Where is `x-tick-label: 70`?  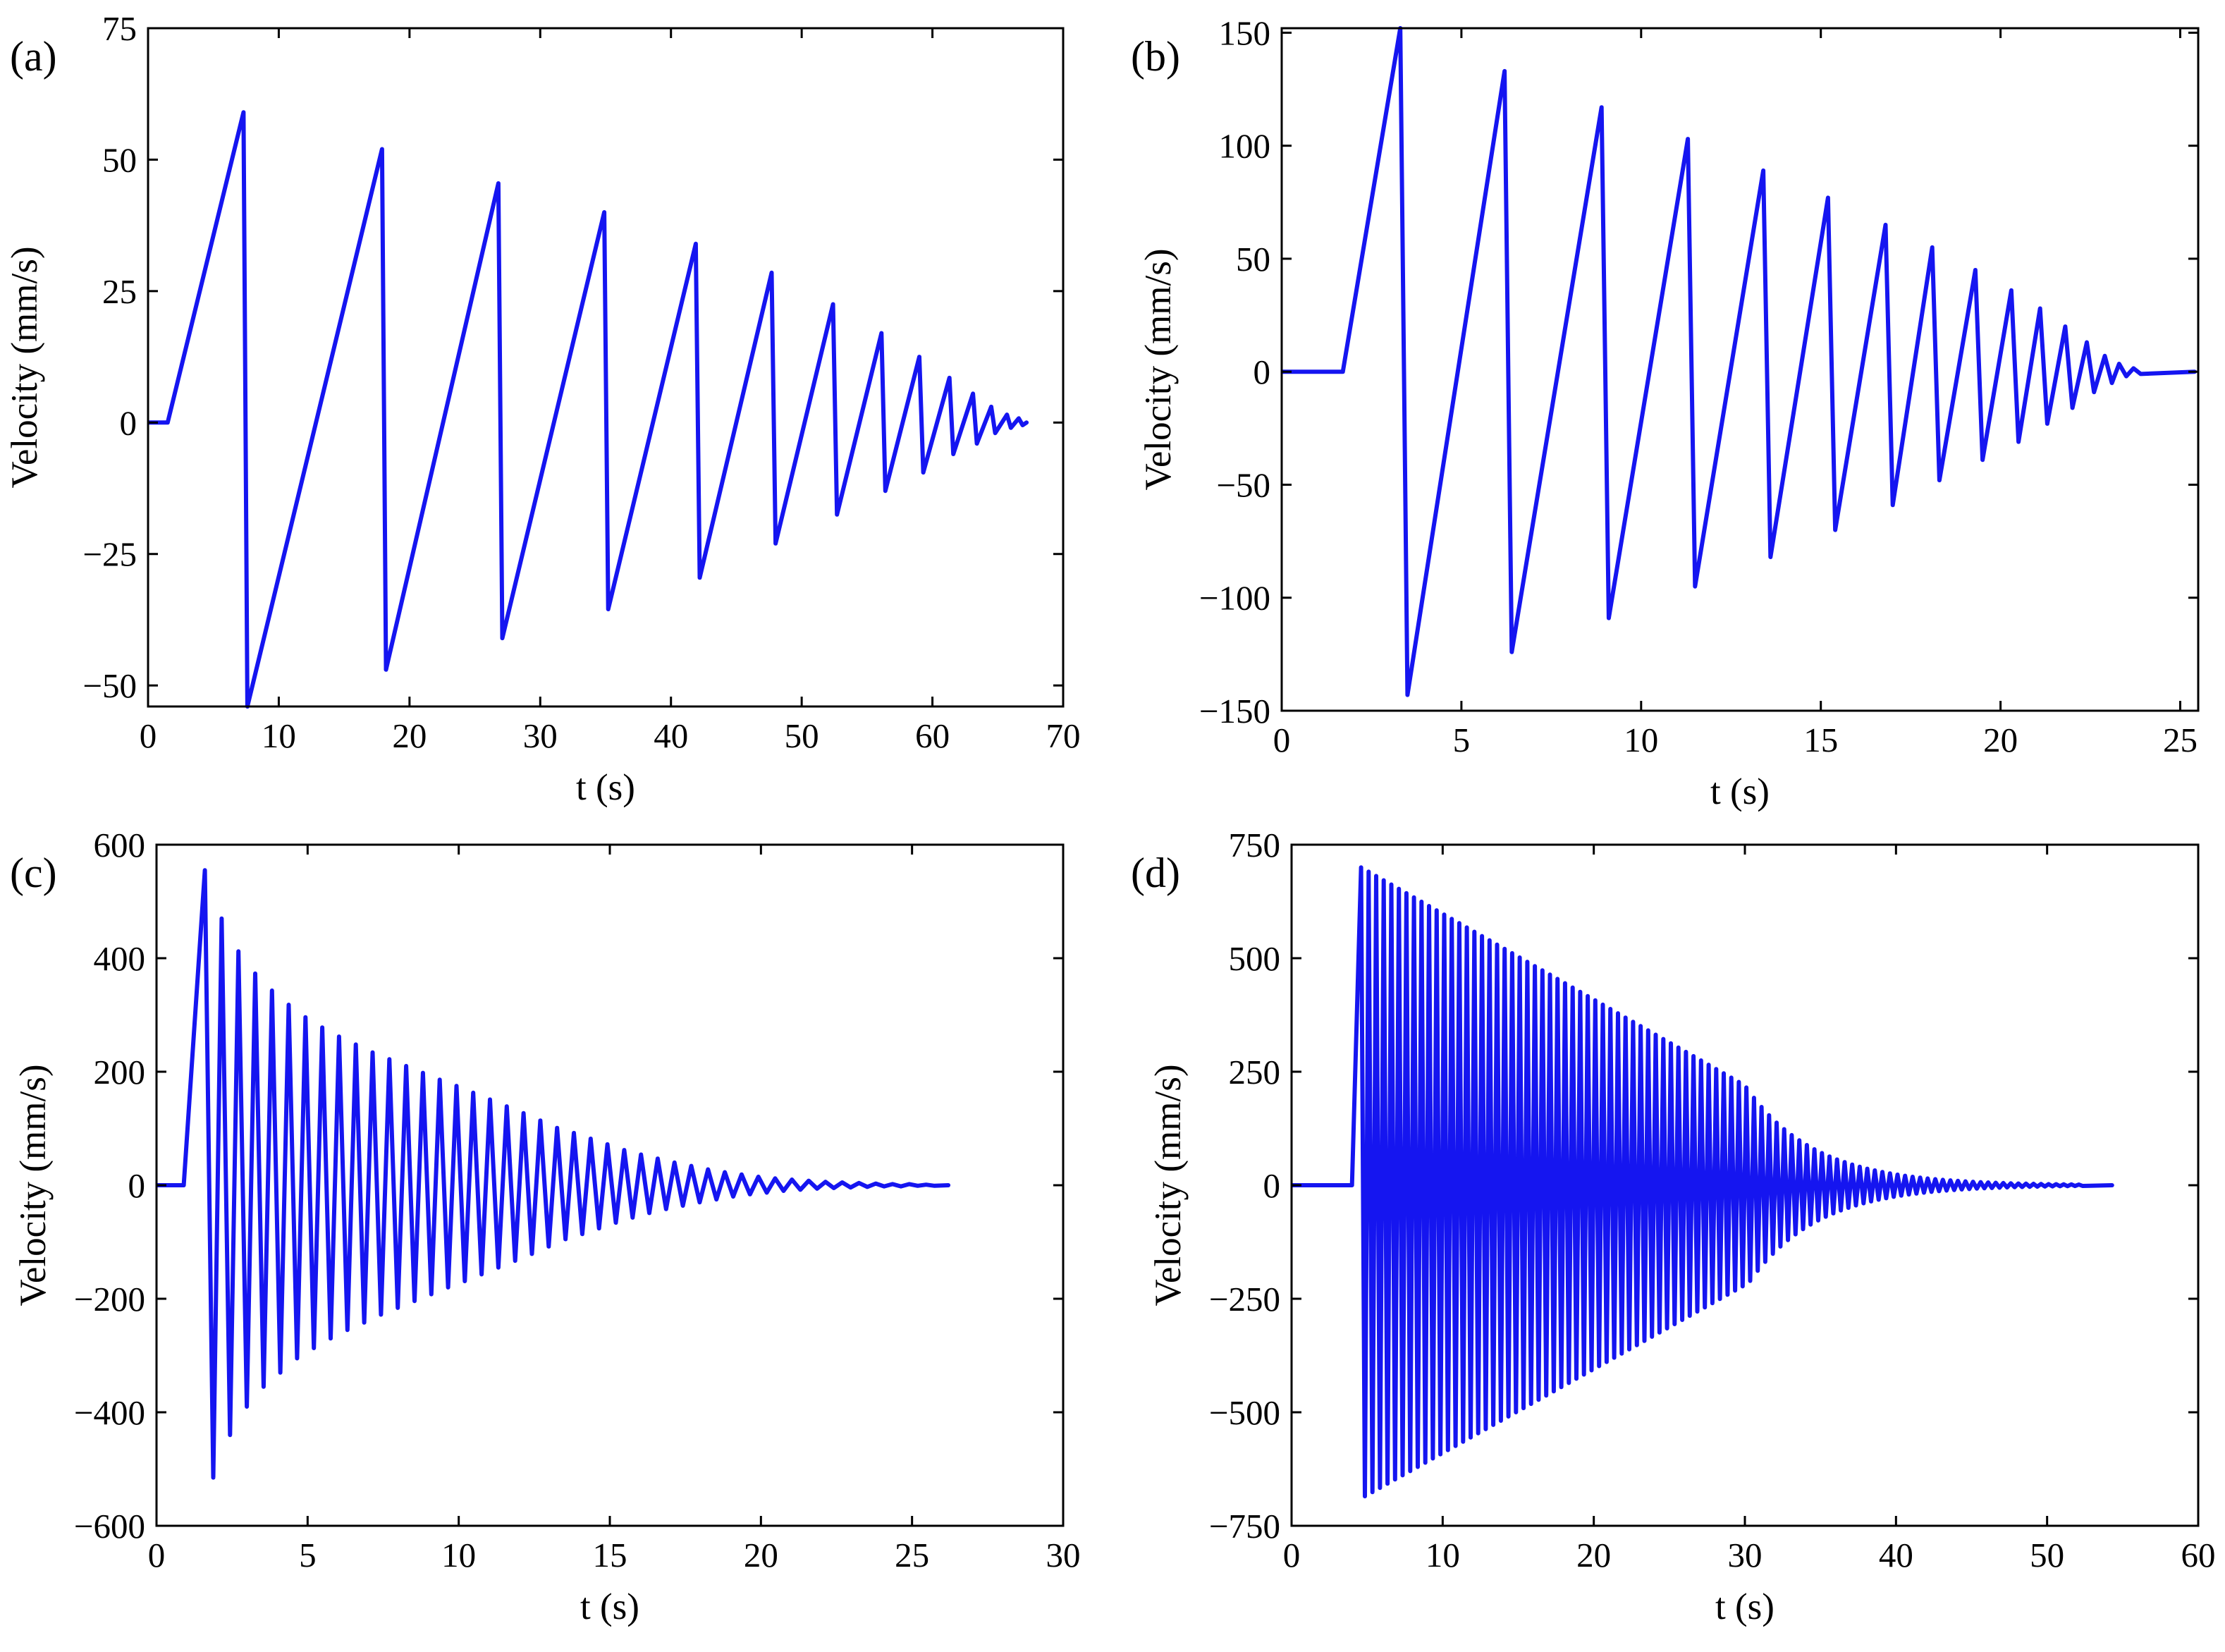 x-tick-label: 70 is located at coordinates (1063, 735).